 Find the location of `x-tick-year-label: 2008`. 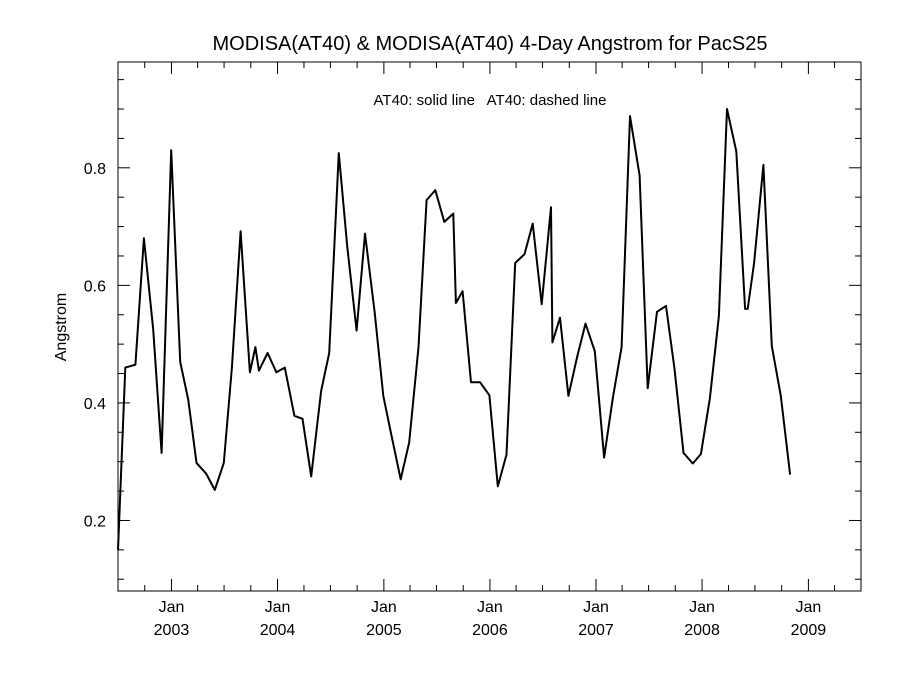

x-tick-year-label: 2008 is located at coordinates (702, 630).